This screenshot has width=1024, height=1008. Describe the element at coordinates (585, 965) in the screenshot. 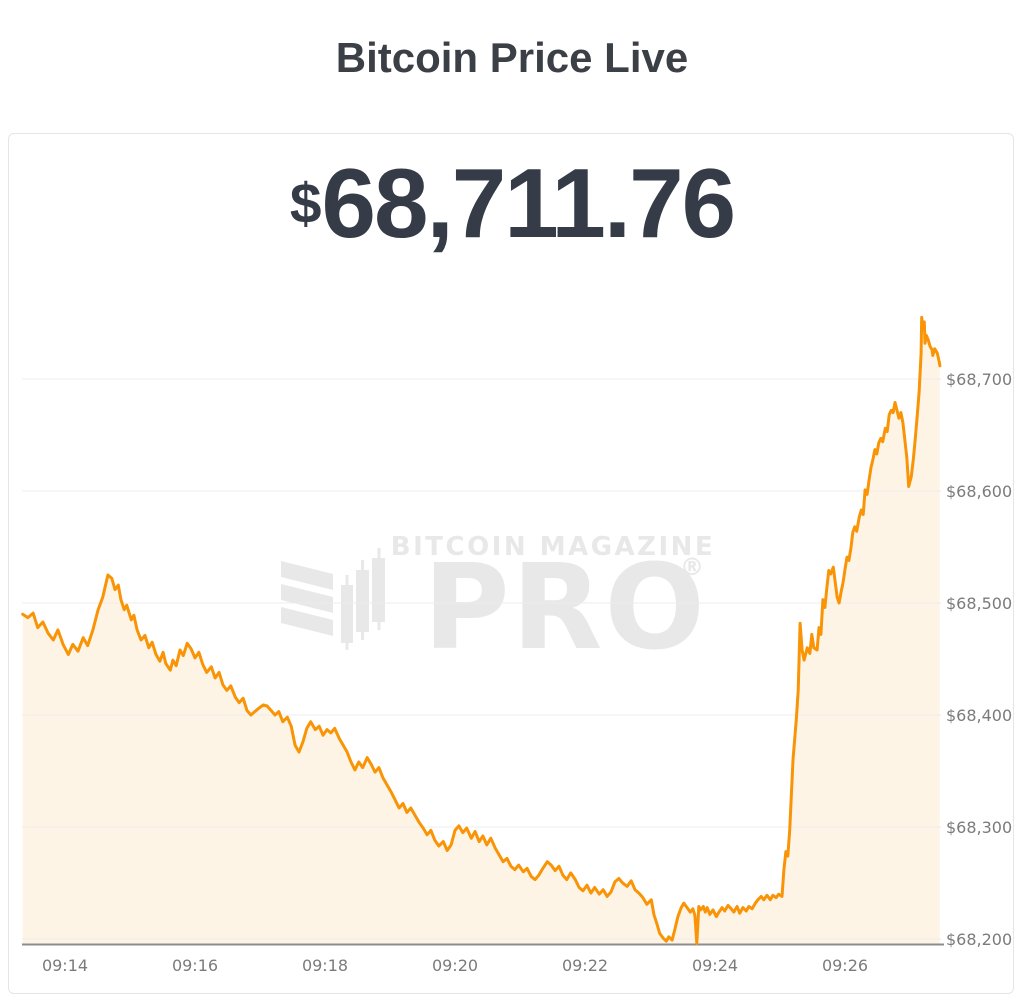

I see `x-tick-label: 09:22` at that location.